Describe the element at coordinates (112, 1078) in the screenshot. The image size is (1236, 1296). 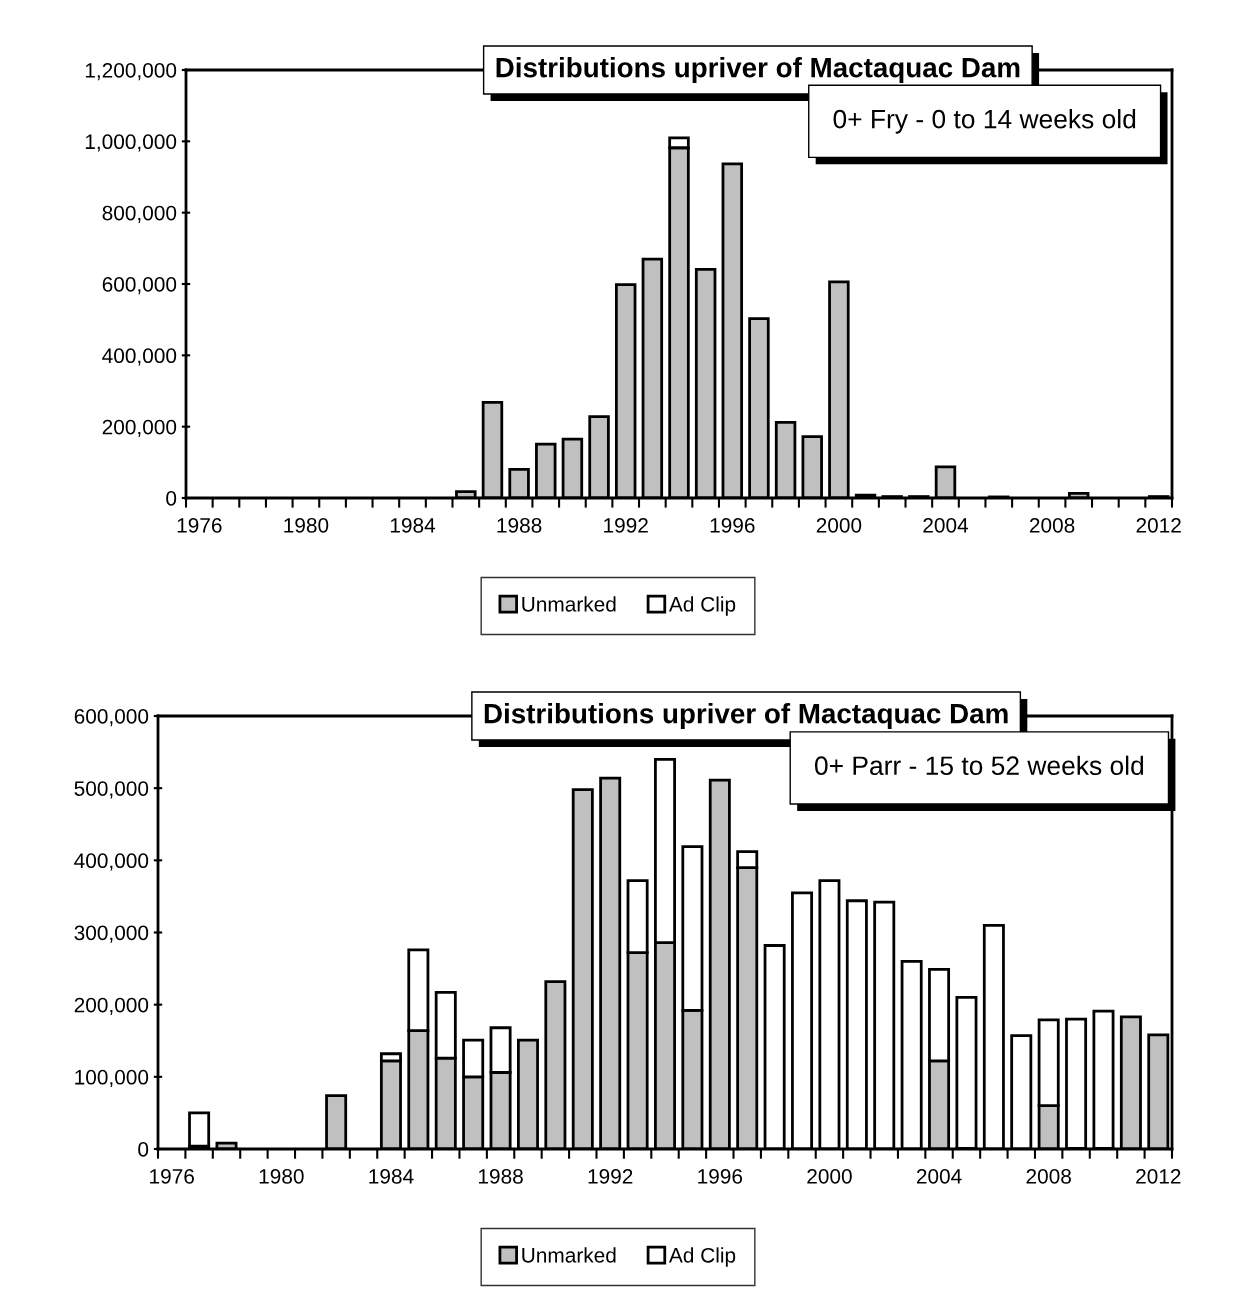
I see `y-tick-label: 100,000` at that location.